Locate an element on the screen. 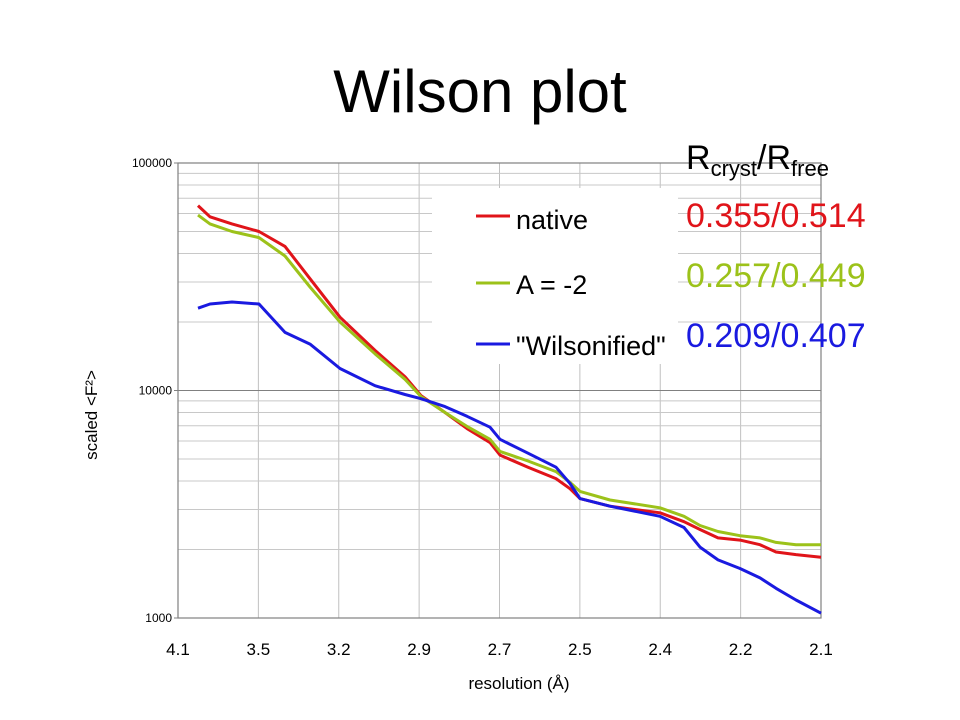 This screenshot has width=960, height=720. x-tick-label: 2.2 is located at coordinates (741, 649).